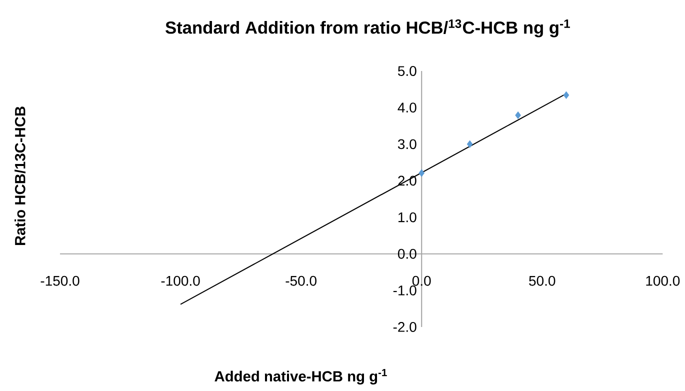 The height and width of the screenshot is (391, 685). What do you see at coordinates (300, 377) in the screenshot?
I see `x-axis-title: Added native-HCB ng g$^{-1}$` at bounding box center [300, 377].